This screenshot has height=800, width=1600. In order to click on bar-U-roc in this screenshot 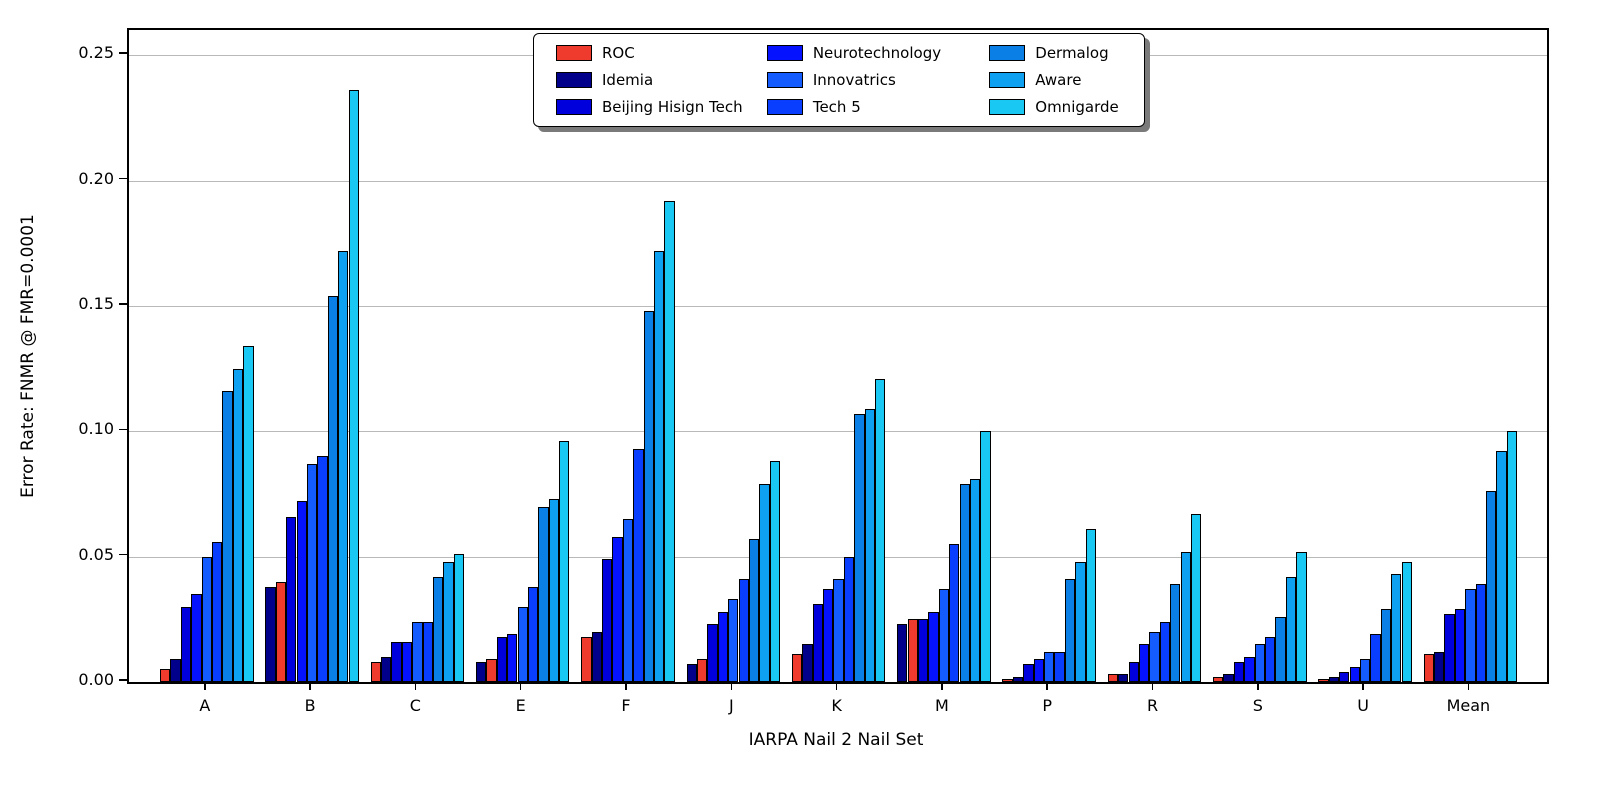, I will do `click(1323, 680)`.